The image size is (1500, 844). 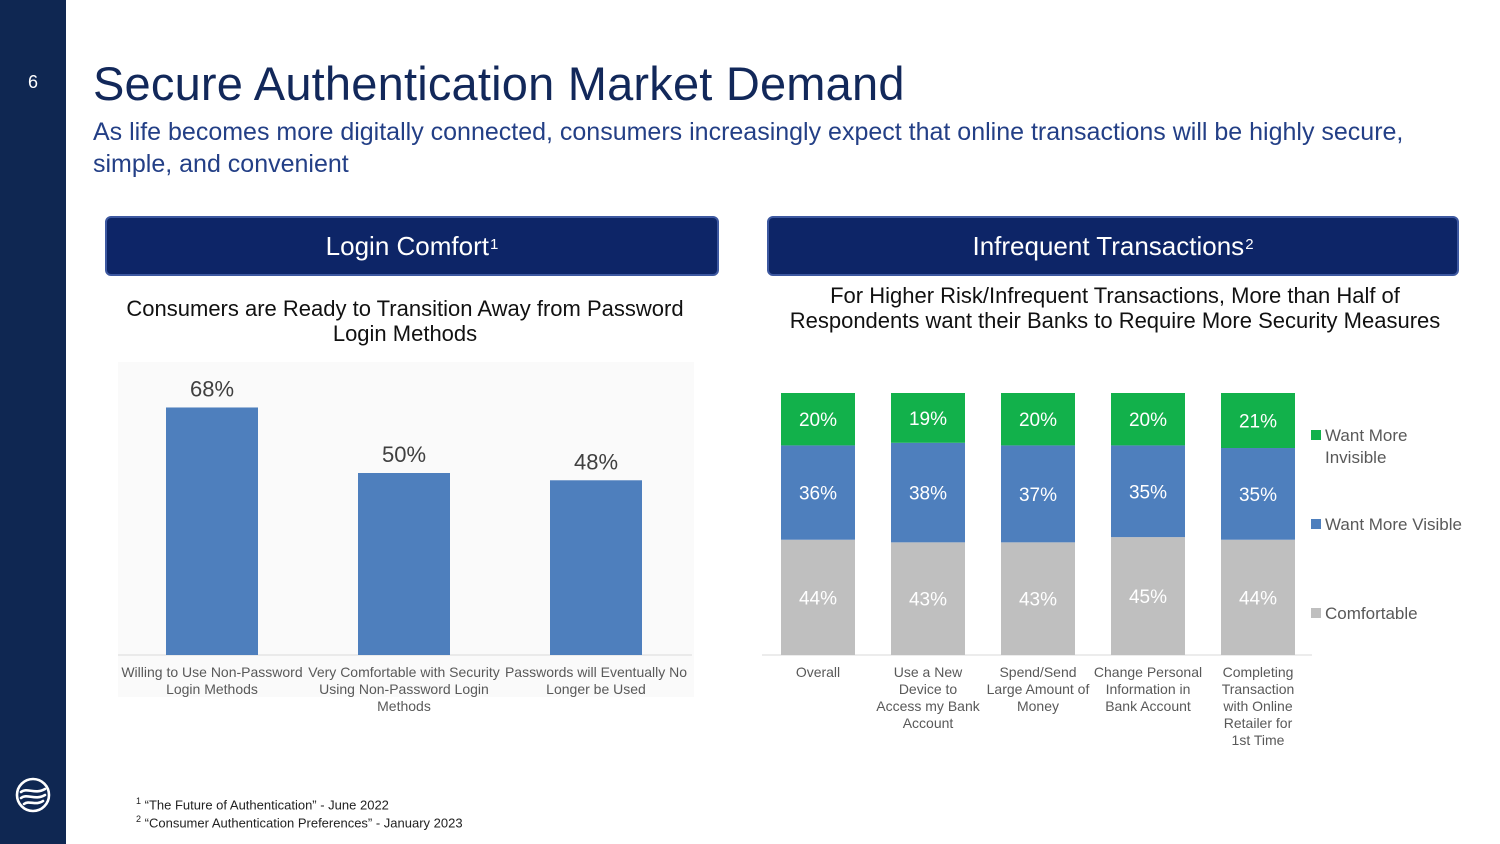 I want to click on transactions-category-label: Use a New Device to Access my Bank Account, so click(x=928, y=697).